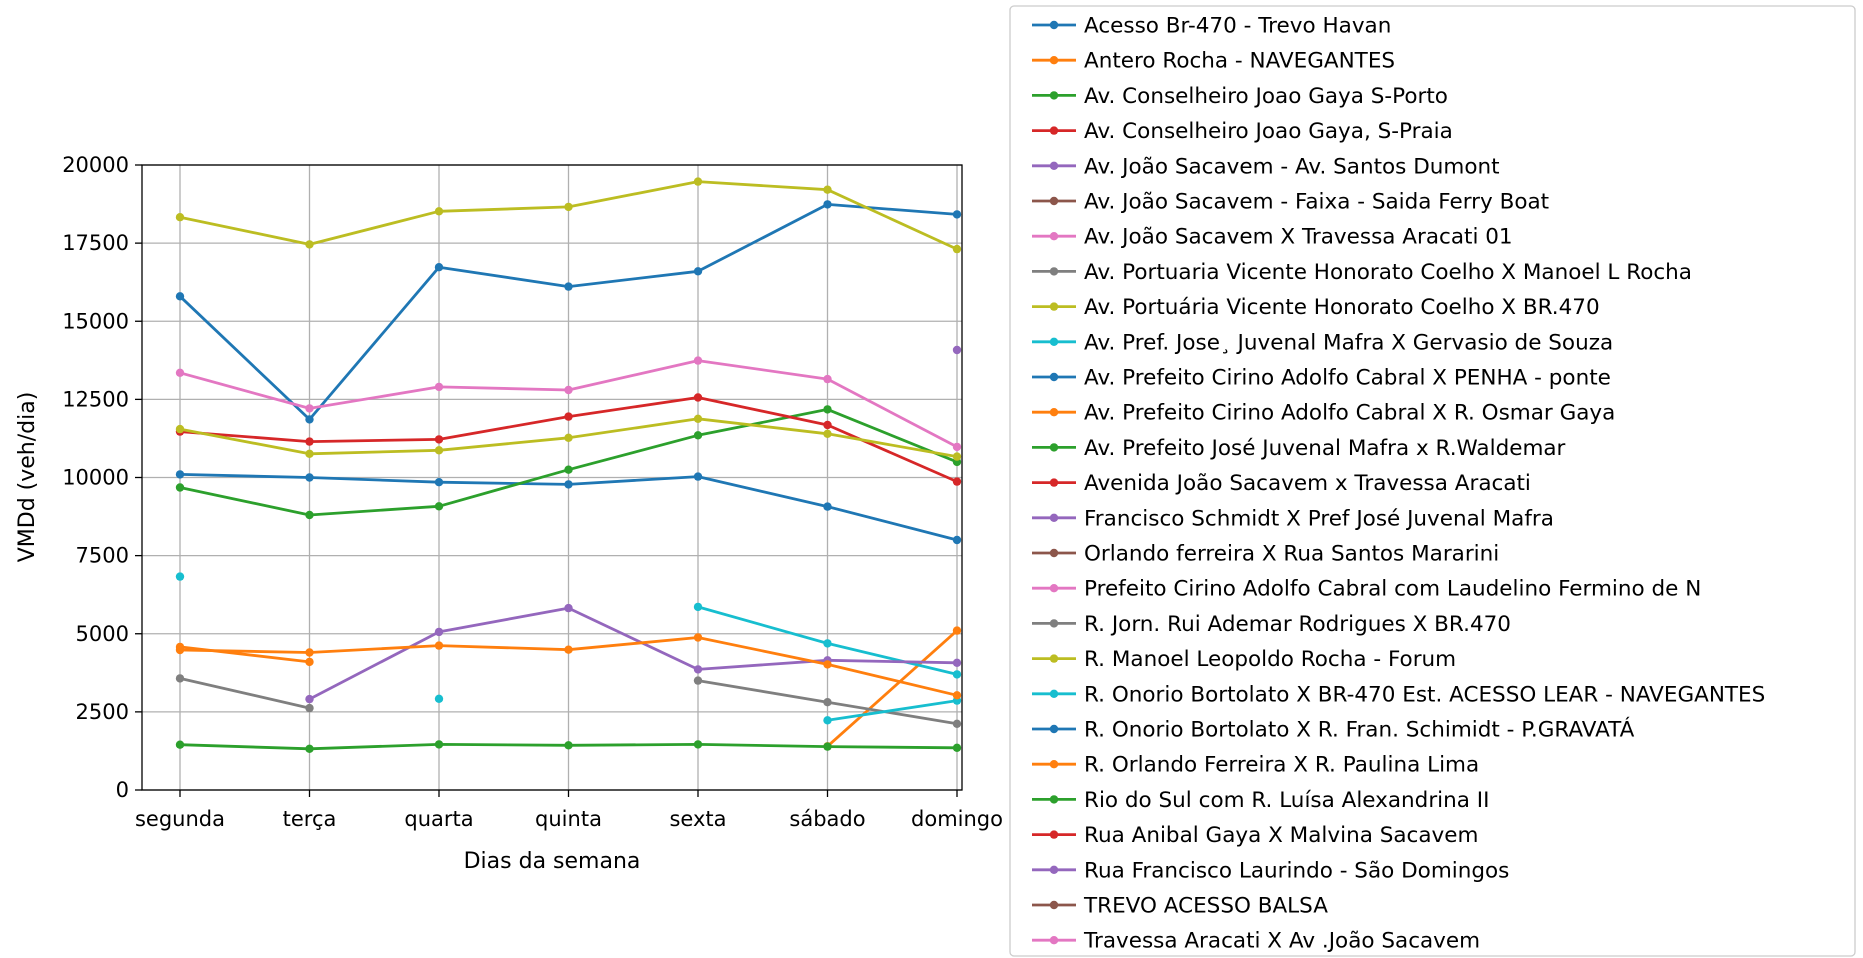 The width and height of the screenshot is (1863, 958). What do you see at coordinates (1255, 835) in the screenshot?
I see `legend-item: Rua Anibal Gaya X Malvina Sacavem` at bounding box center [1255, 835].